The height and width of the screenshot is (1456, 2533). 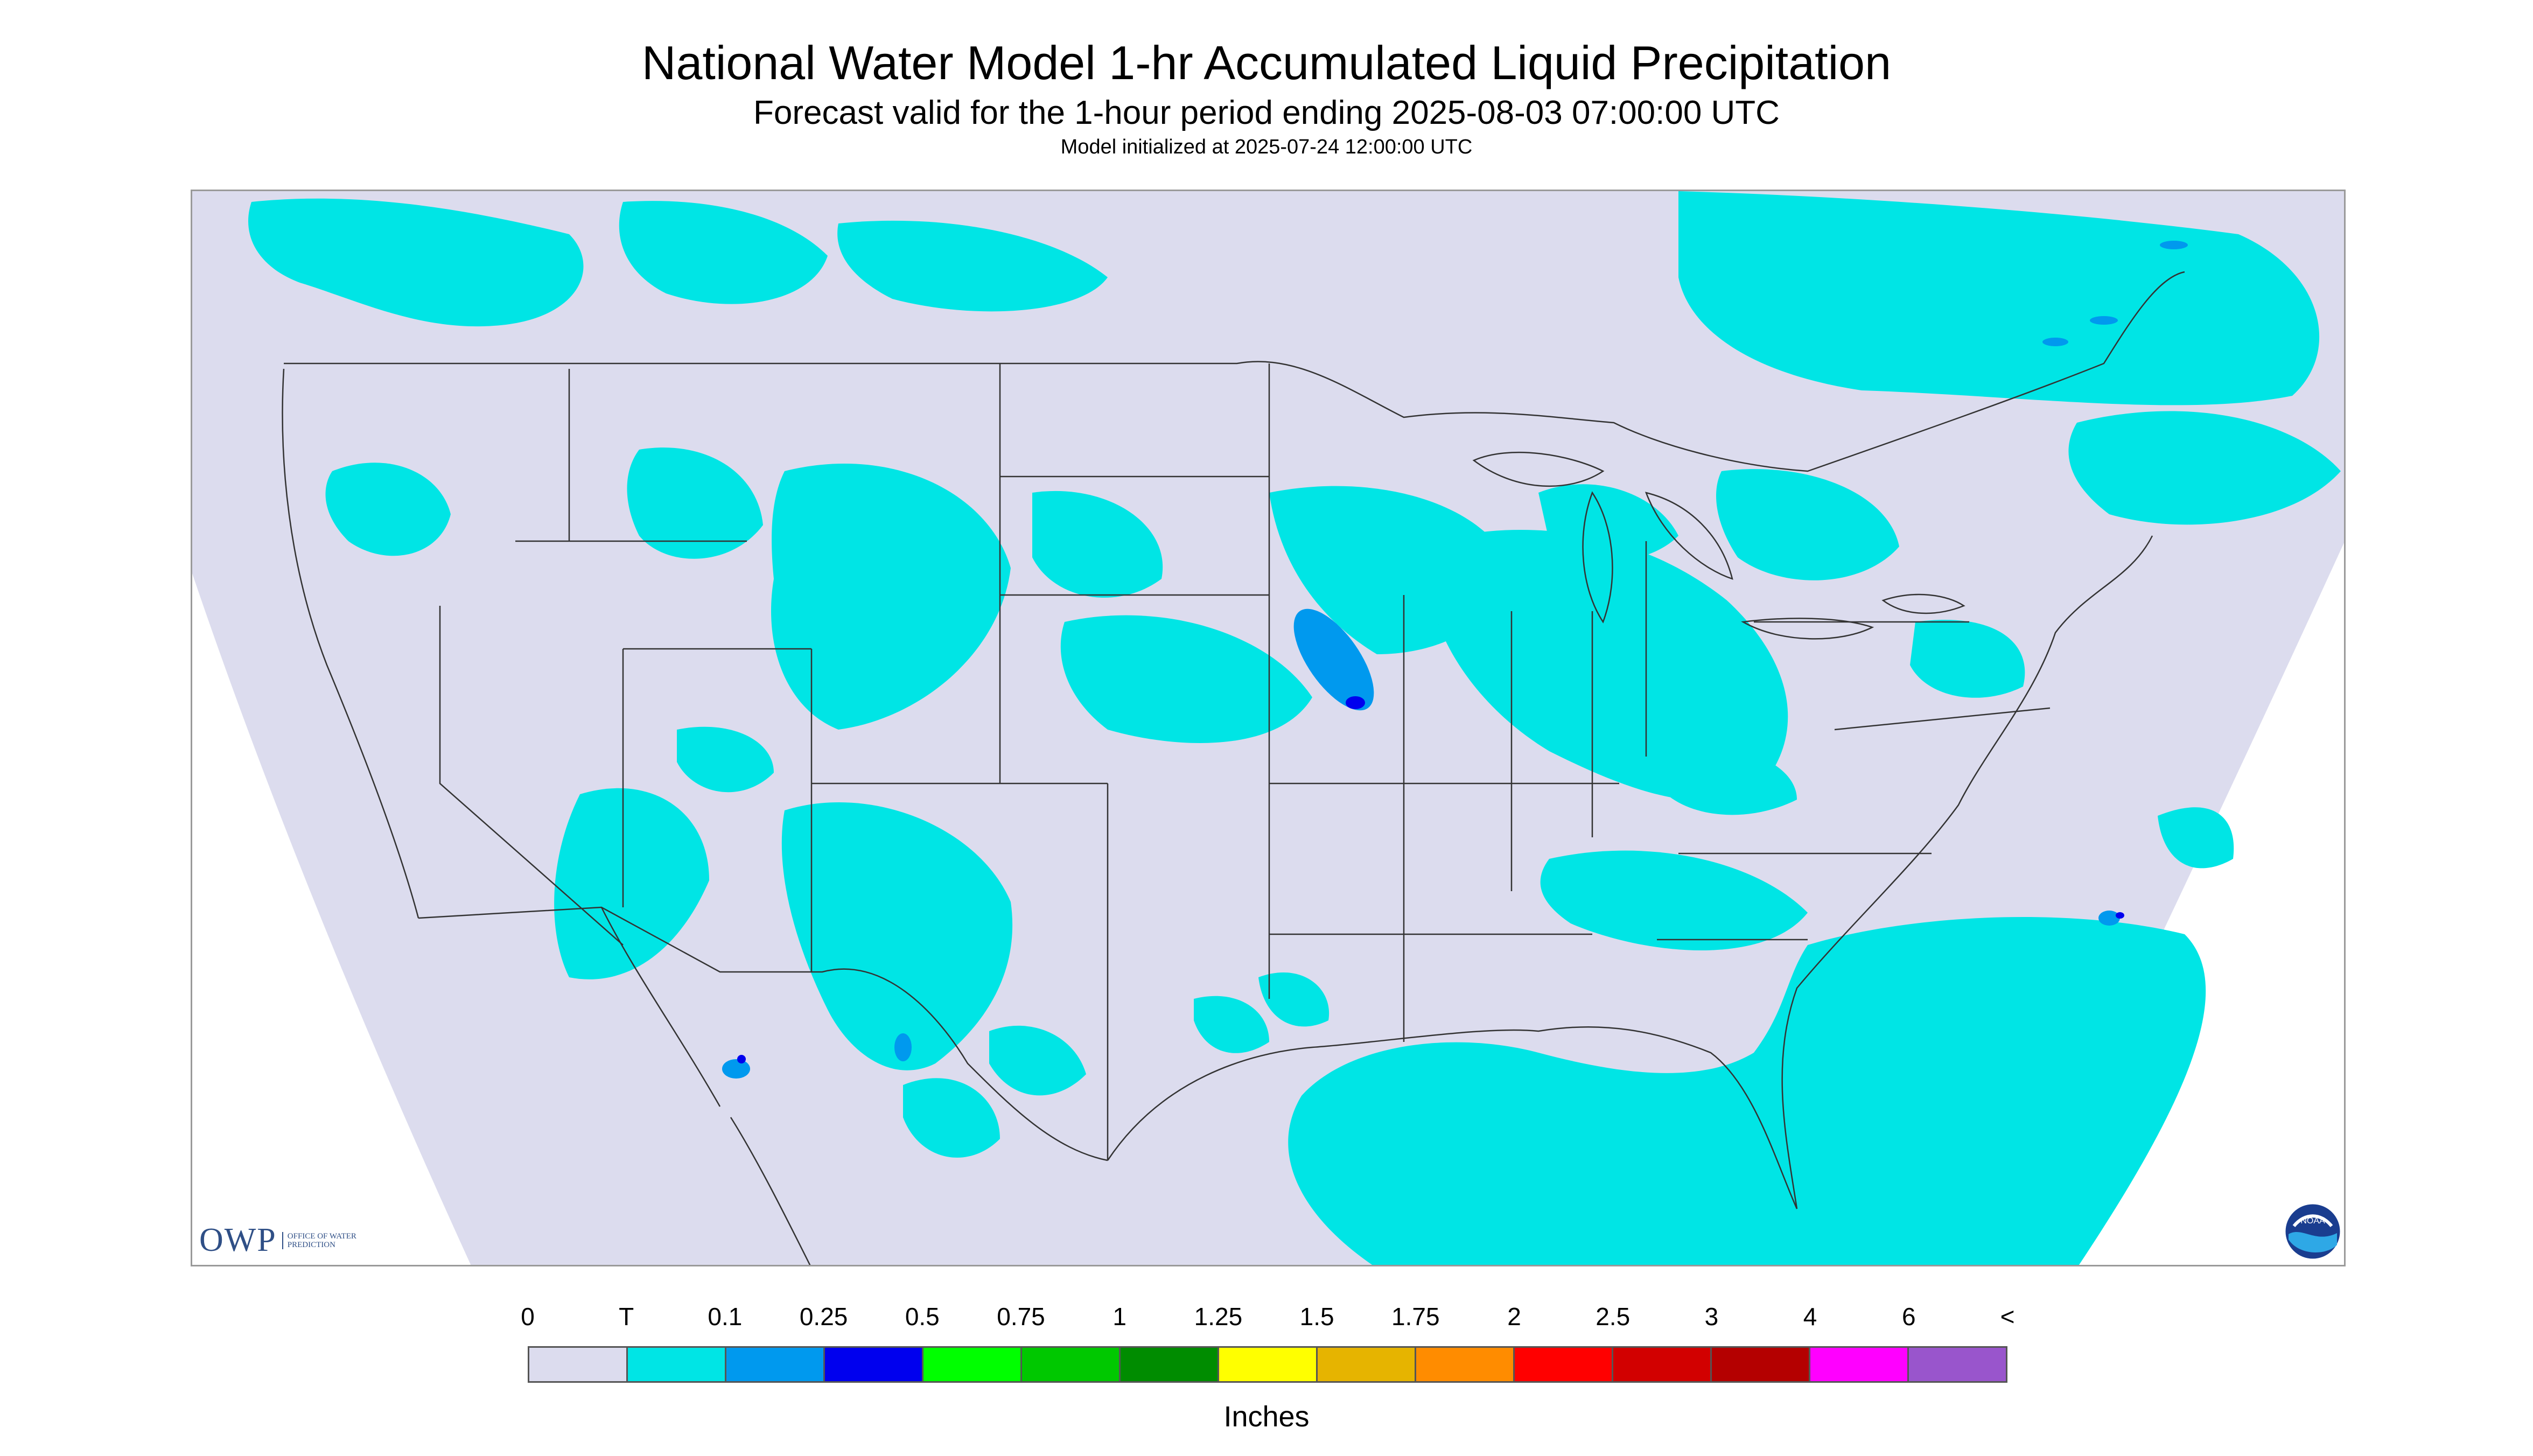 What do you see at coordinates (922, 1317) in the screenshot?
I see `legend-label: 0.5` at bounding box center [922, 1317].